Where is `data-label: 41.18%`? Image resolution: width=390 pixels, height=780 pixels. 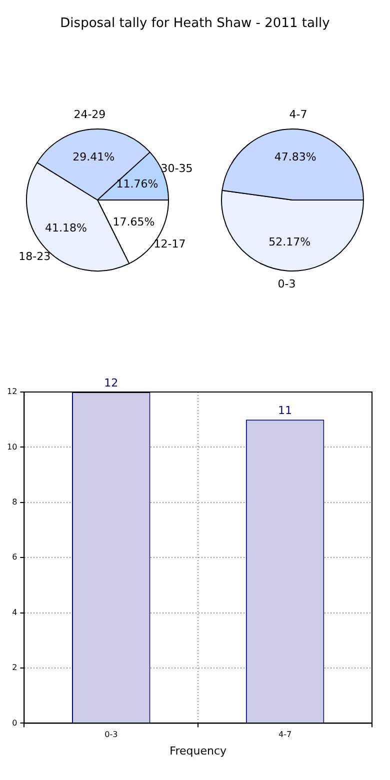 data-label: 41.18% is located at coordinates (66, 228).